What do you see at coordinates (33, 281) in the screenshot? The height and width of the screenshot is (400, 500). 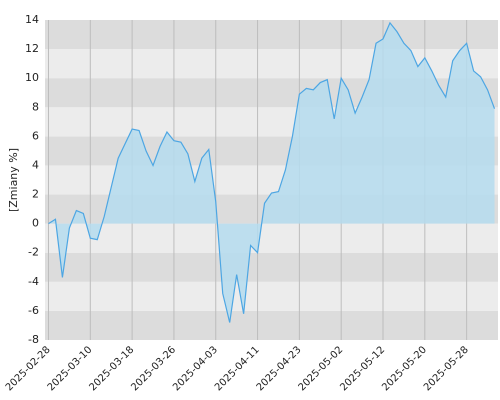 I see `y-tick-label: -4` at bounding box center [33, 281].